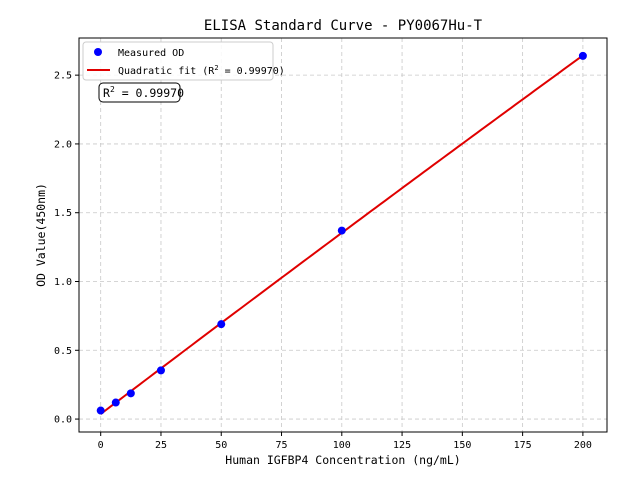  What do you see at coordinates (342, 445) in the screenshot?
I see `x-tick-label: 100` at bounding box center [342, 445].